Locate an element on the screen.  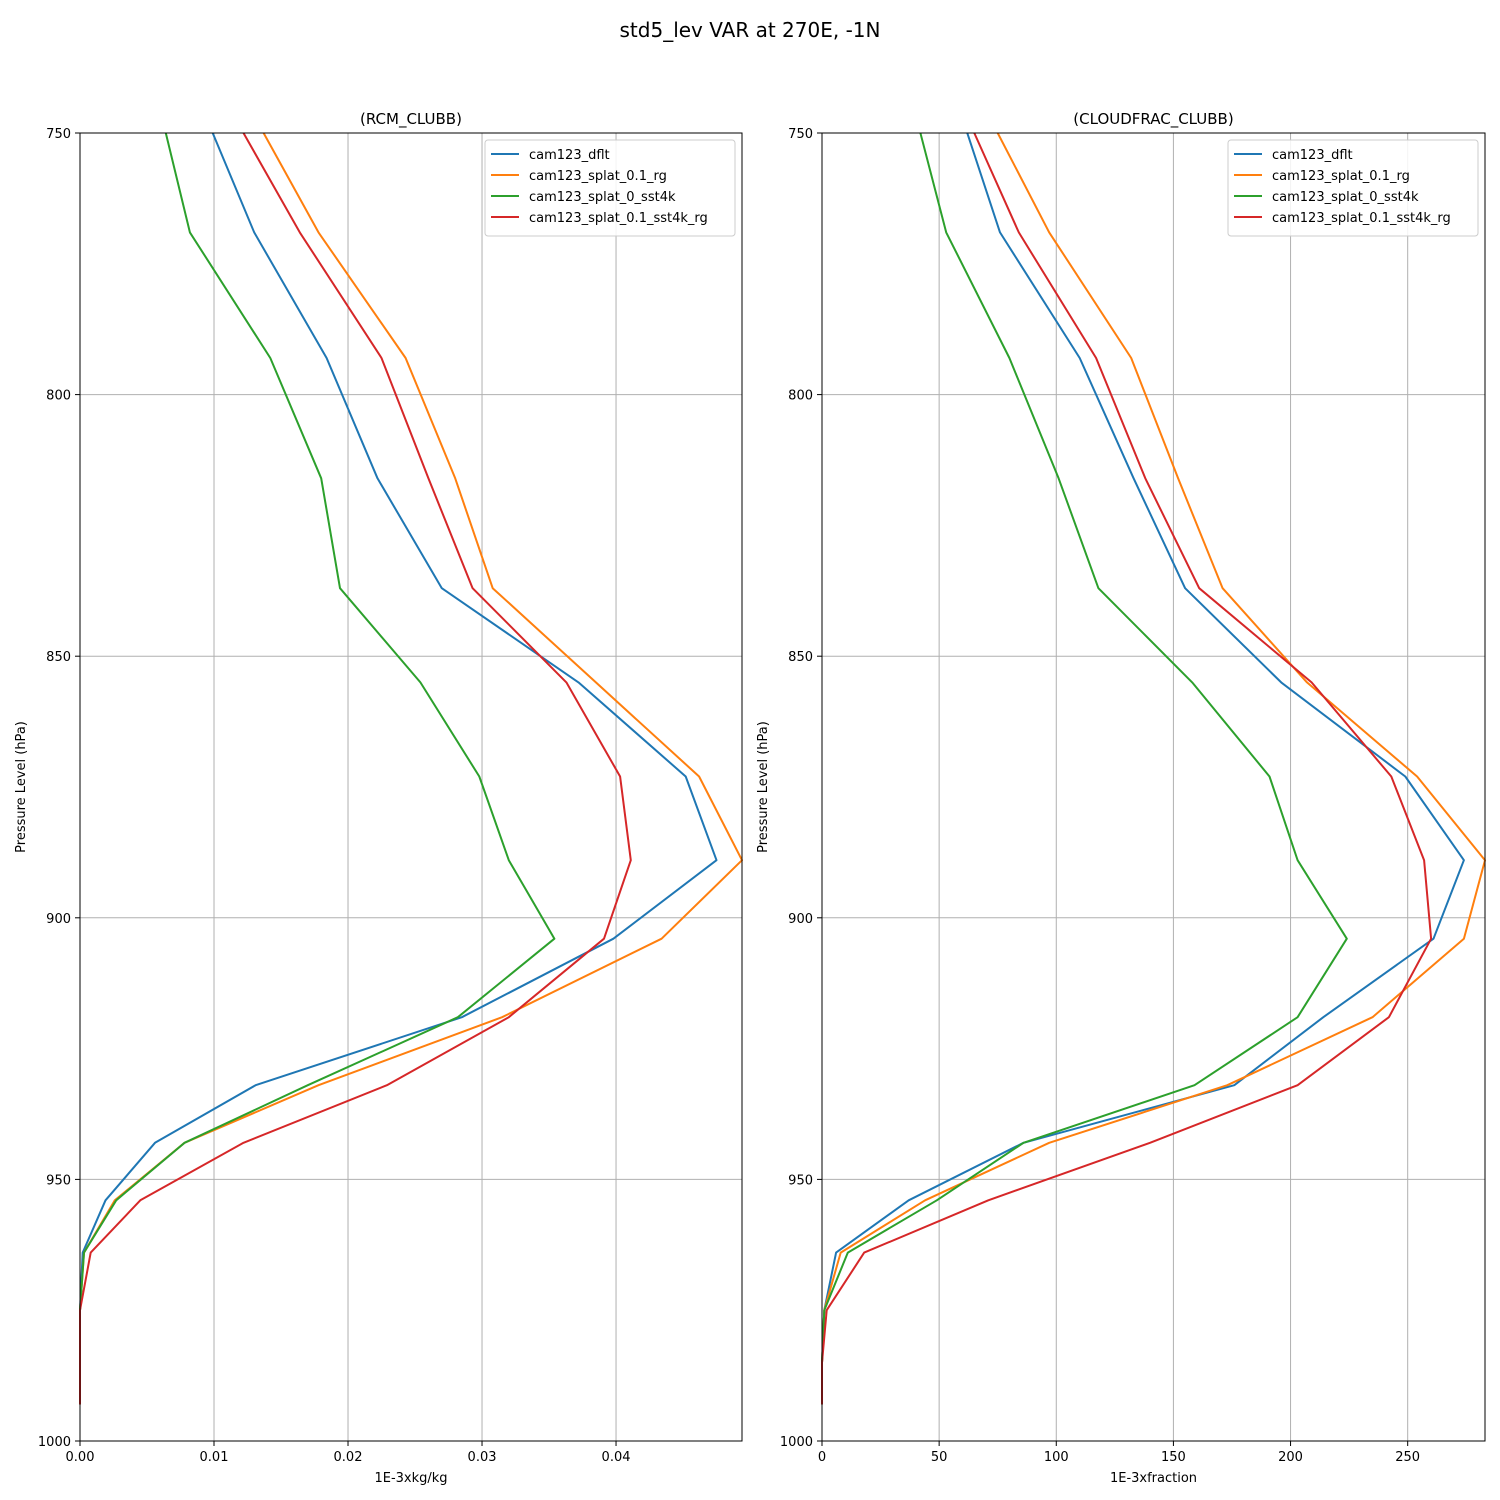
x-tick-label: 0.01 is located at coordinates (214, 1457).